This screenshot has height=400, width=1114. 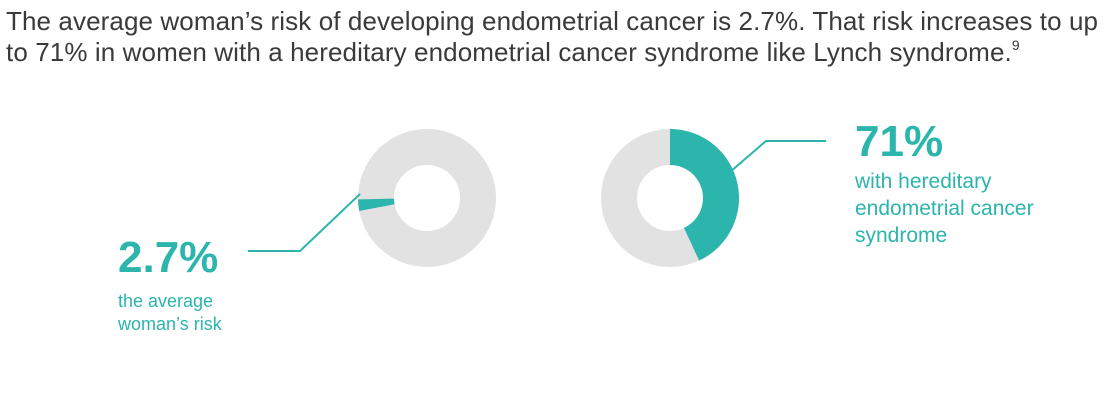 What do you see at coordinates (944, 208) in the screenshot?
I see `caption-line-hereditary-risk-2: endometrial cancer` at bounding box center [944, 208].